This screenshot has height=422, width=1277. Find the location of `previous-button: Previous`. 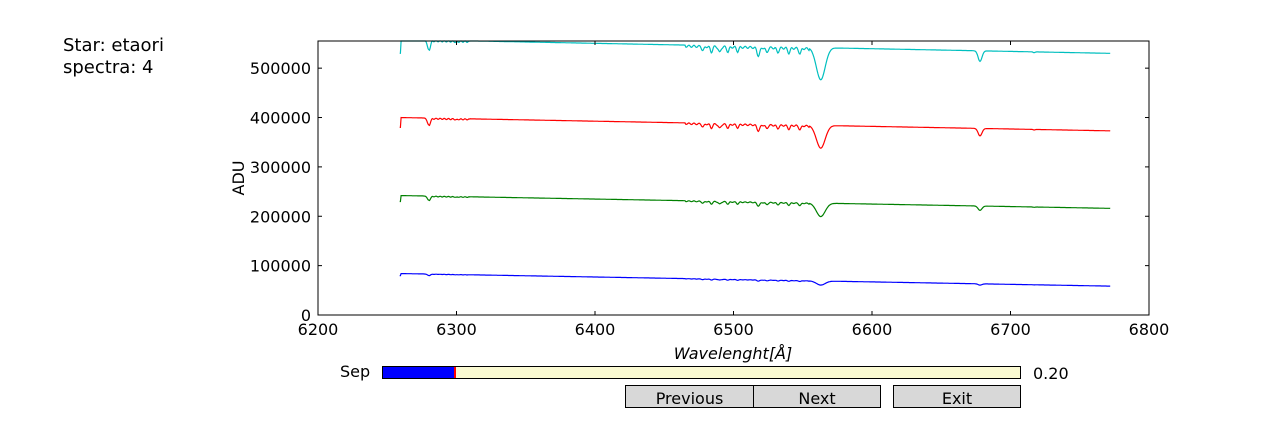

previous-button: Previous is located at coordinates (689, 396).